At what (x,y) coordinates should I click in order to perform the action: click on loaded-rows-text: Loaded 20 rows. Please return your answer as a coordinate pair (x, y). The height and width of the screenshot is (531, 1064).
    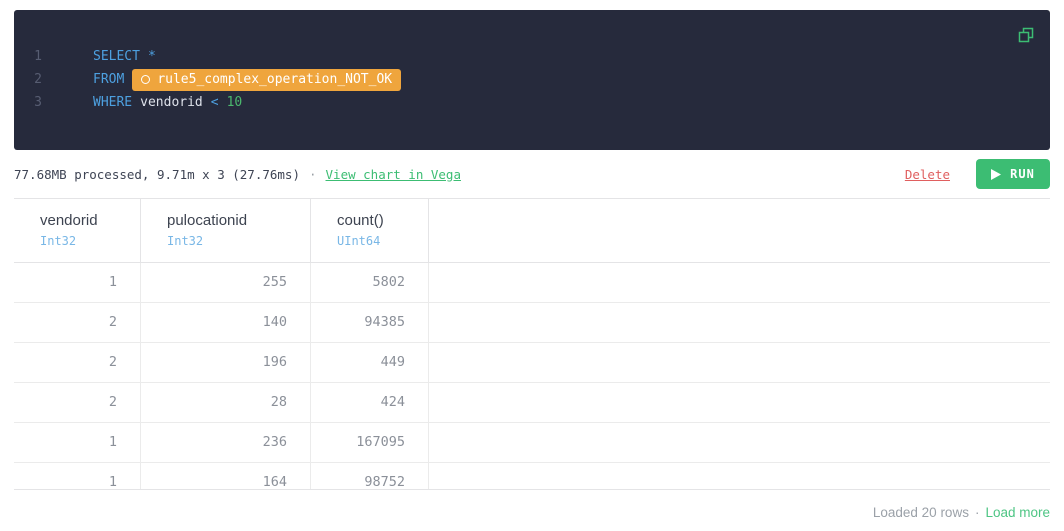
    Looking at the image, I should click on (920, 512).